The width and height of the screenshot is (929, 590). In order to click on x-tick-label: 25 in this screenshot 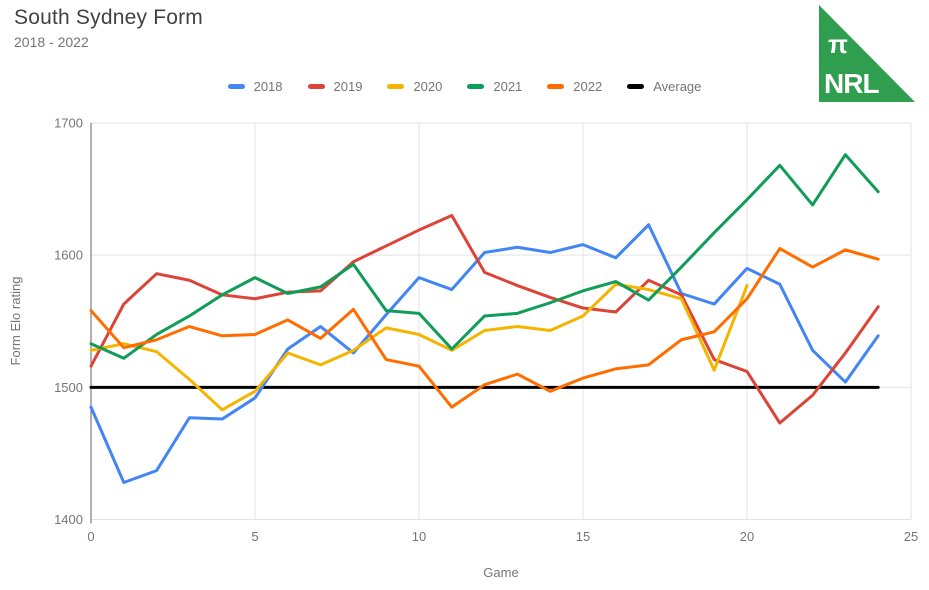, I will do `click(911, 536)`.